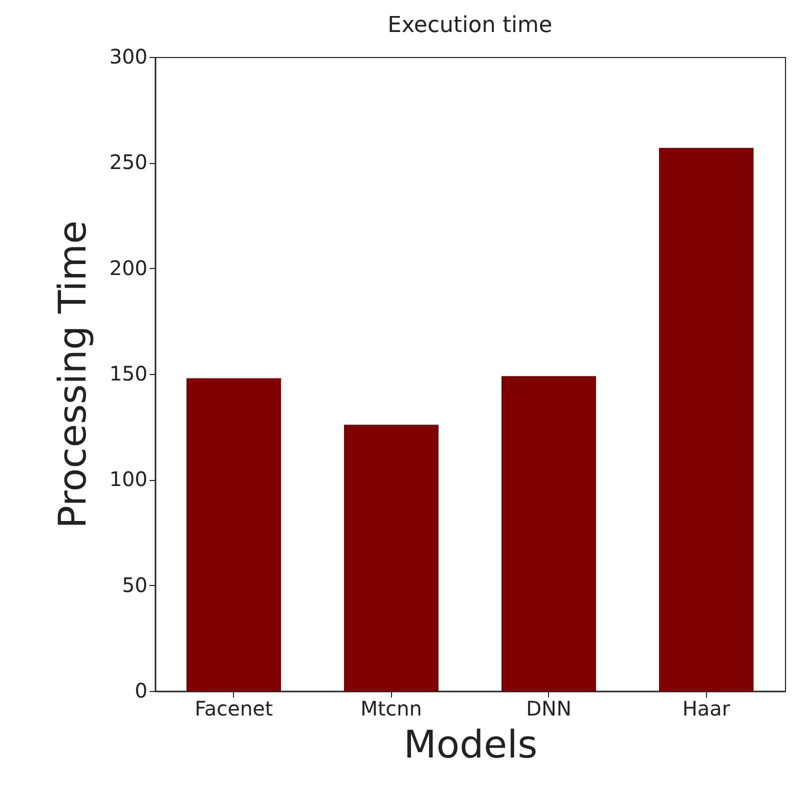  Describe the element at coordinates (128, 56) in the screenshot. I see `y-tick-label: 300` at that location.